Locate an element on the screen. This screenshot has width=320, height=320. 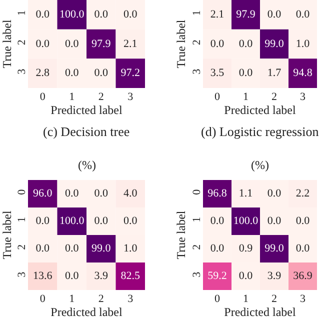
data-label: 2.8 is located at coordinates (43, 73).